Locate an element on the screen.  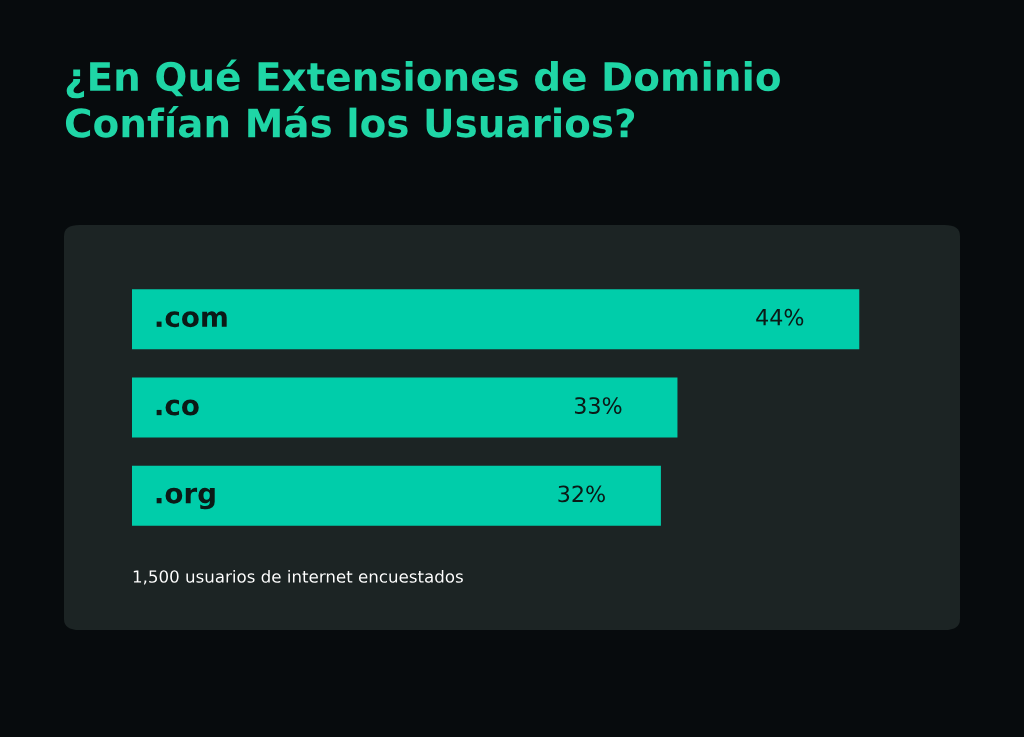
y-tick-label: .co is located at coordinates (177, 407).